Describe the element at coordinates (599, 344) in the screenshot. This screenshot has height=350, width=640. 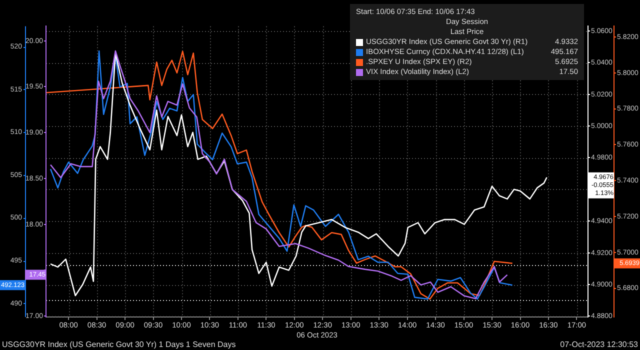
I see `text: 07-Oct-2023 12:30:53` at that location.